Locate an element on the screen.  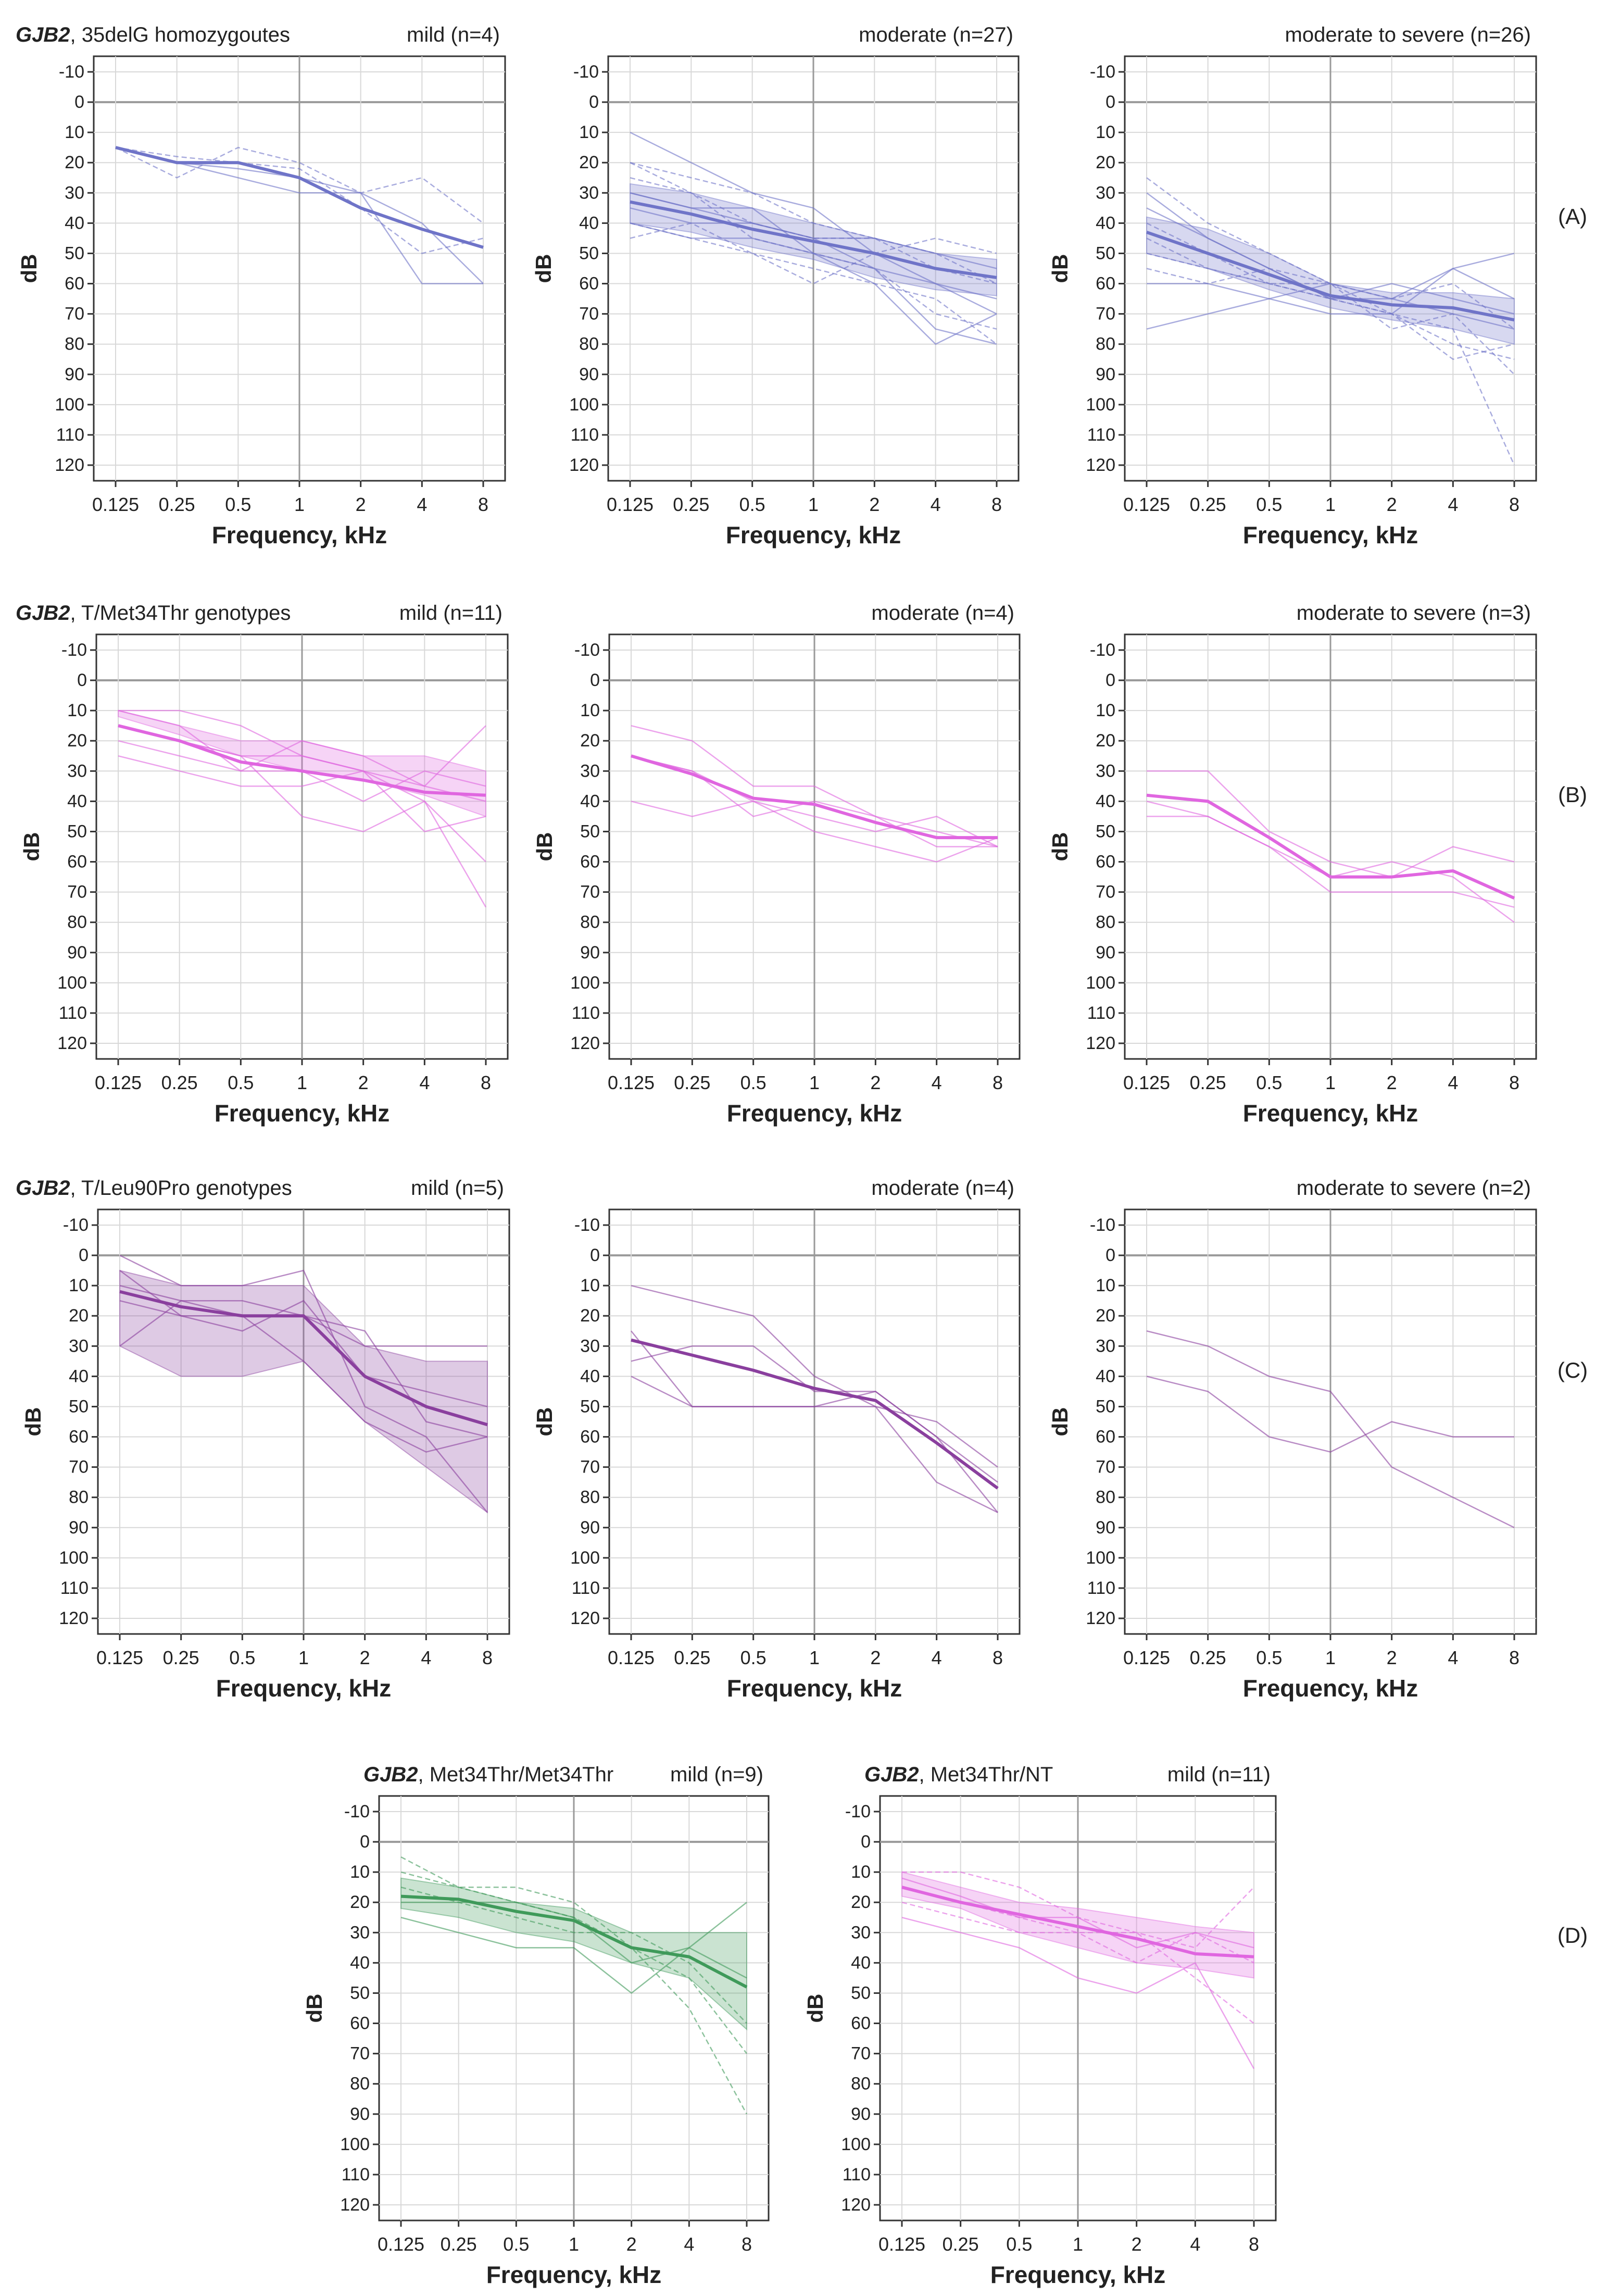
panel-title: moderate (n=27) is located at coordinates (936, 35).